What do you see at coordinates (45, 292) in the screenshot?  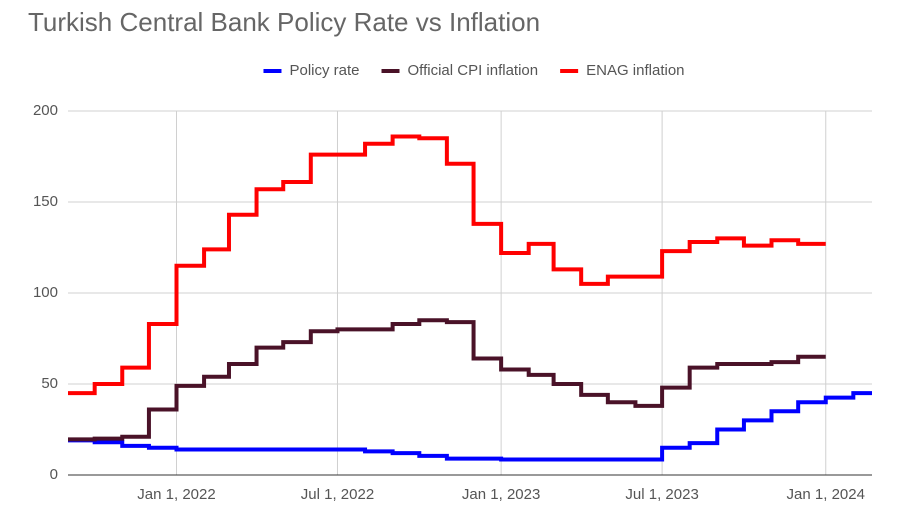 I see `y-tick-label: 100` at bounding box center [45, 292].